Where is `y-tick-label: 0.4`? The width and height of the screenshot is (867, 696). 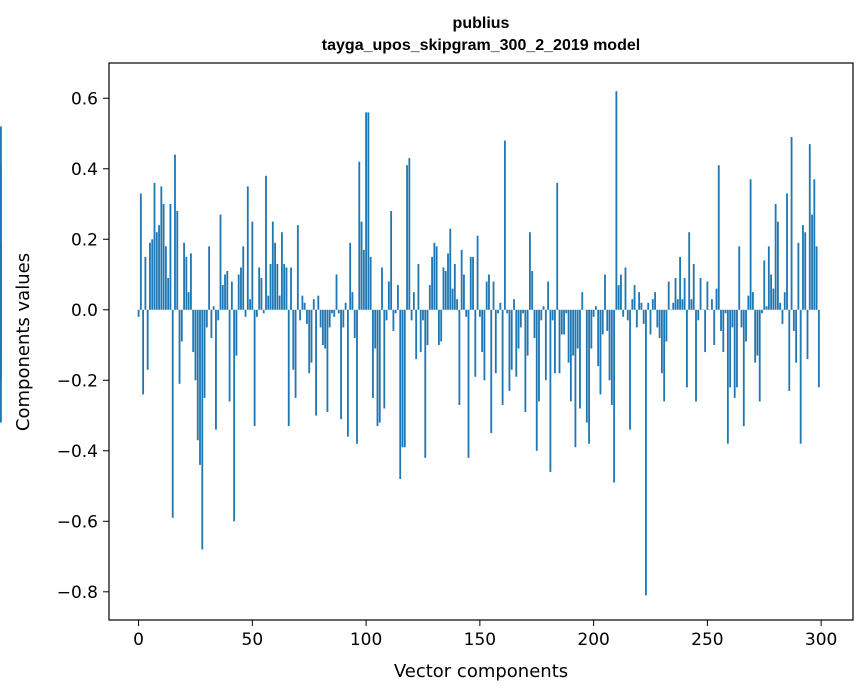 y-tick-label: 0.4 is located at coordinates (84, 170).